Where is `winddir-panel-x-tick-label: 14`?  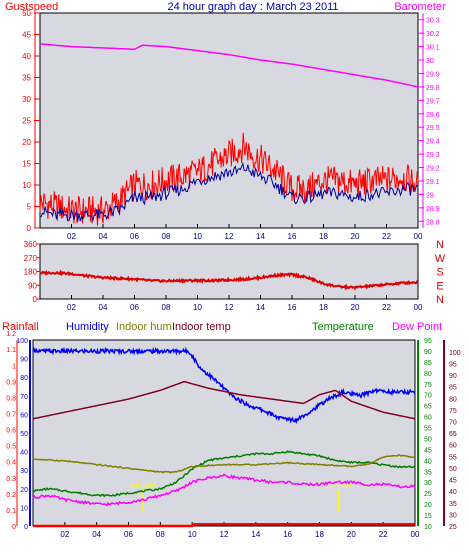 winddir-panel-x-tick-label: 14 is located at coordinates (260, 307).